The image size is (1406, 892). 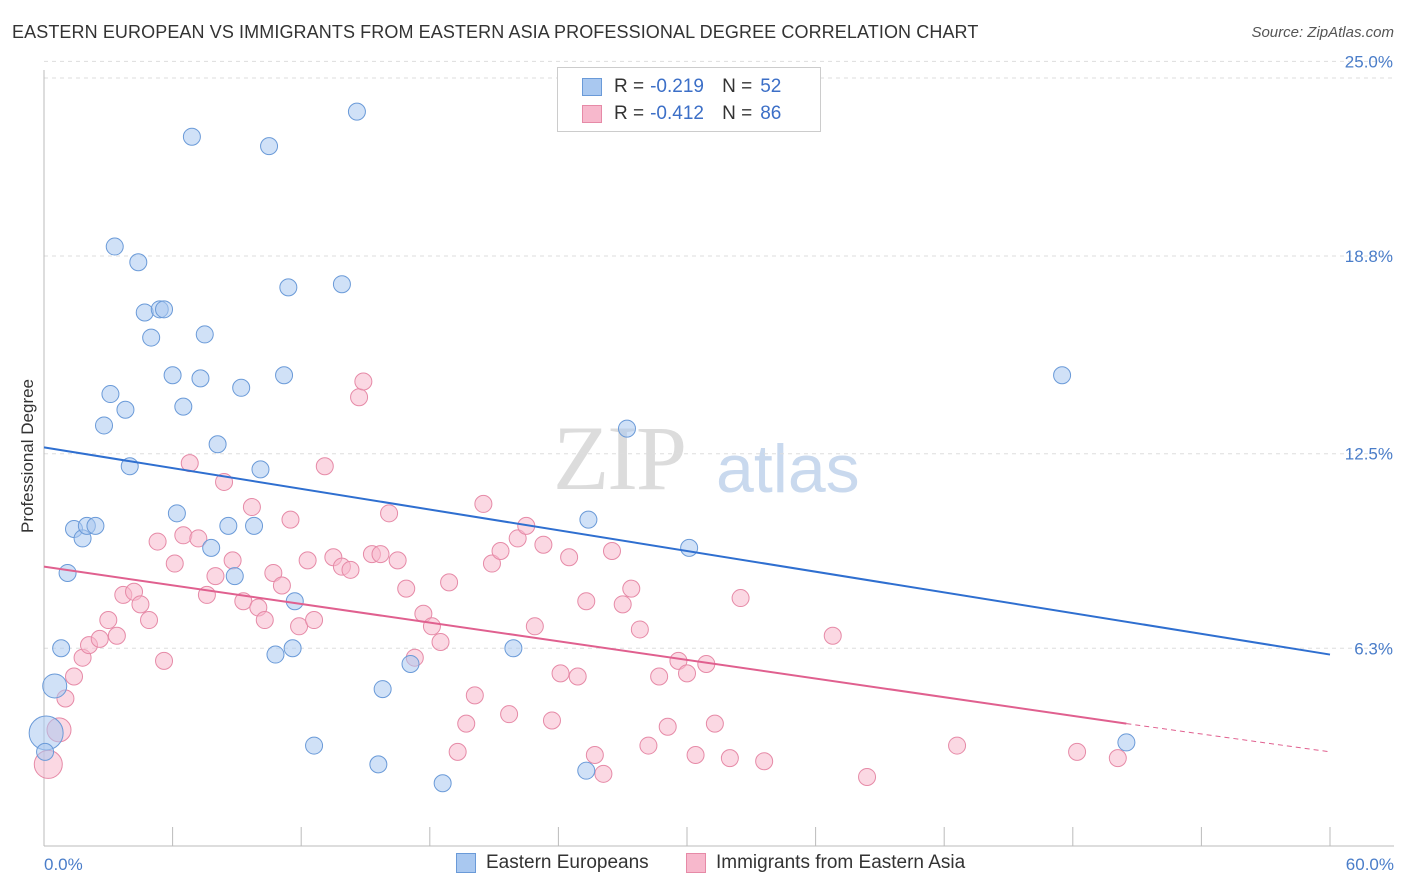 I want to click on y-tick-labels: 6.3% 12.5% 18.8% 25.0%, so click(x=1369, y=355).